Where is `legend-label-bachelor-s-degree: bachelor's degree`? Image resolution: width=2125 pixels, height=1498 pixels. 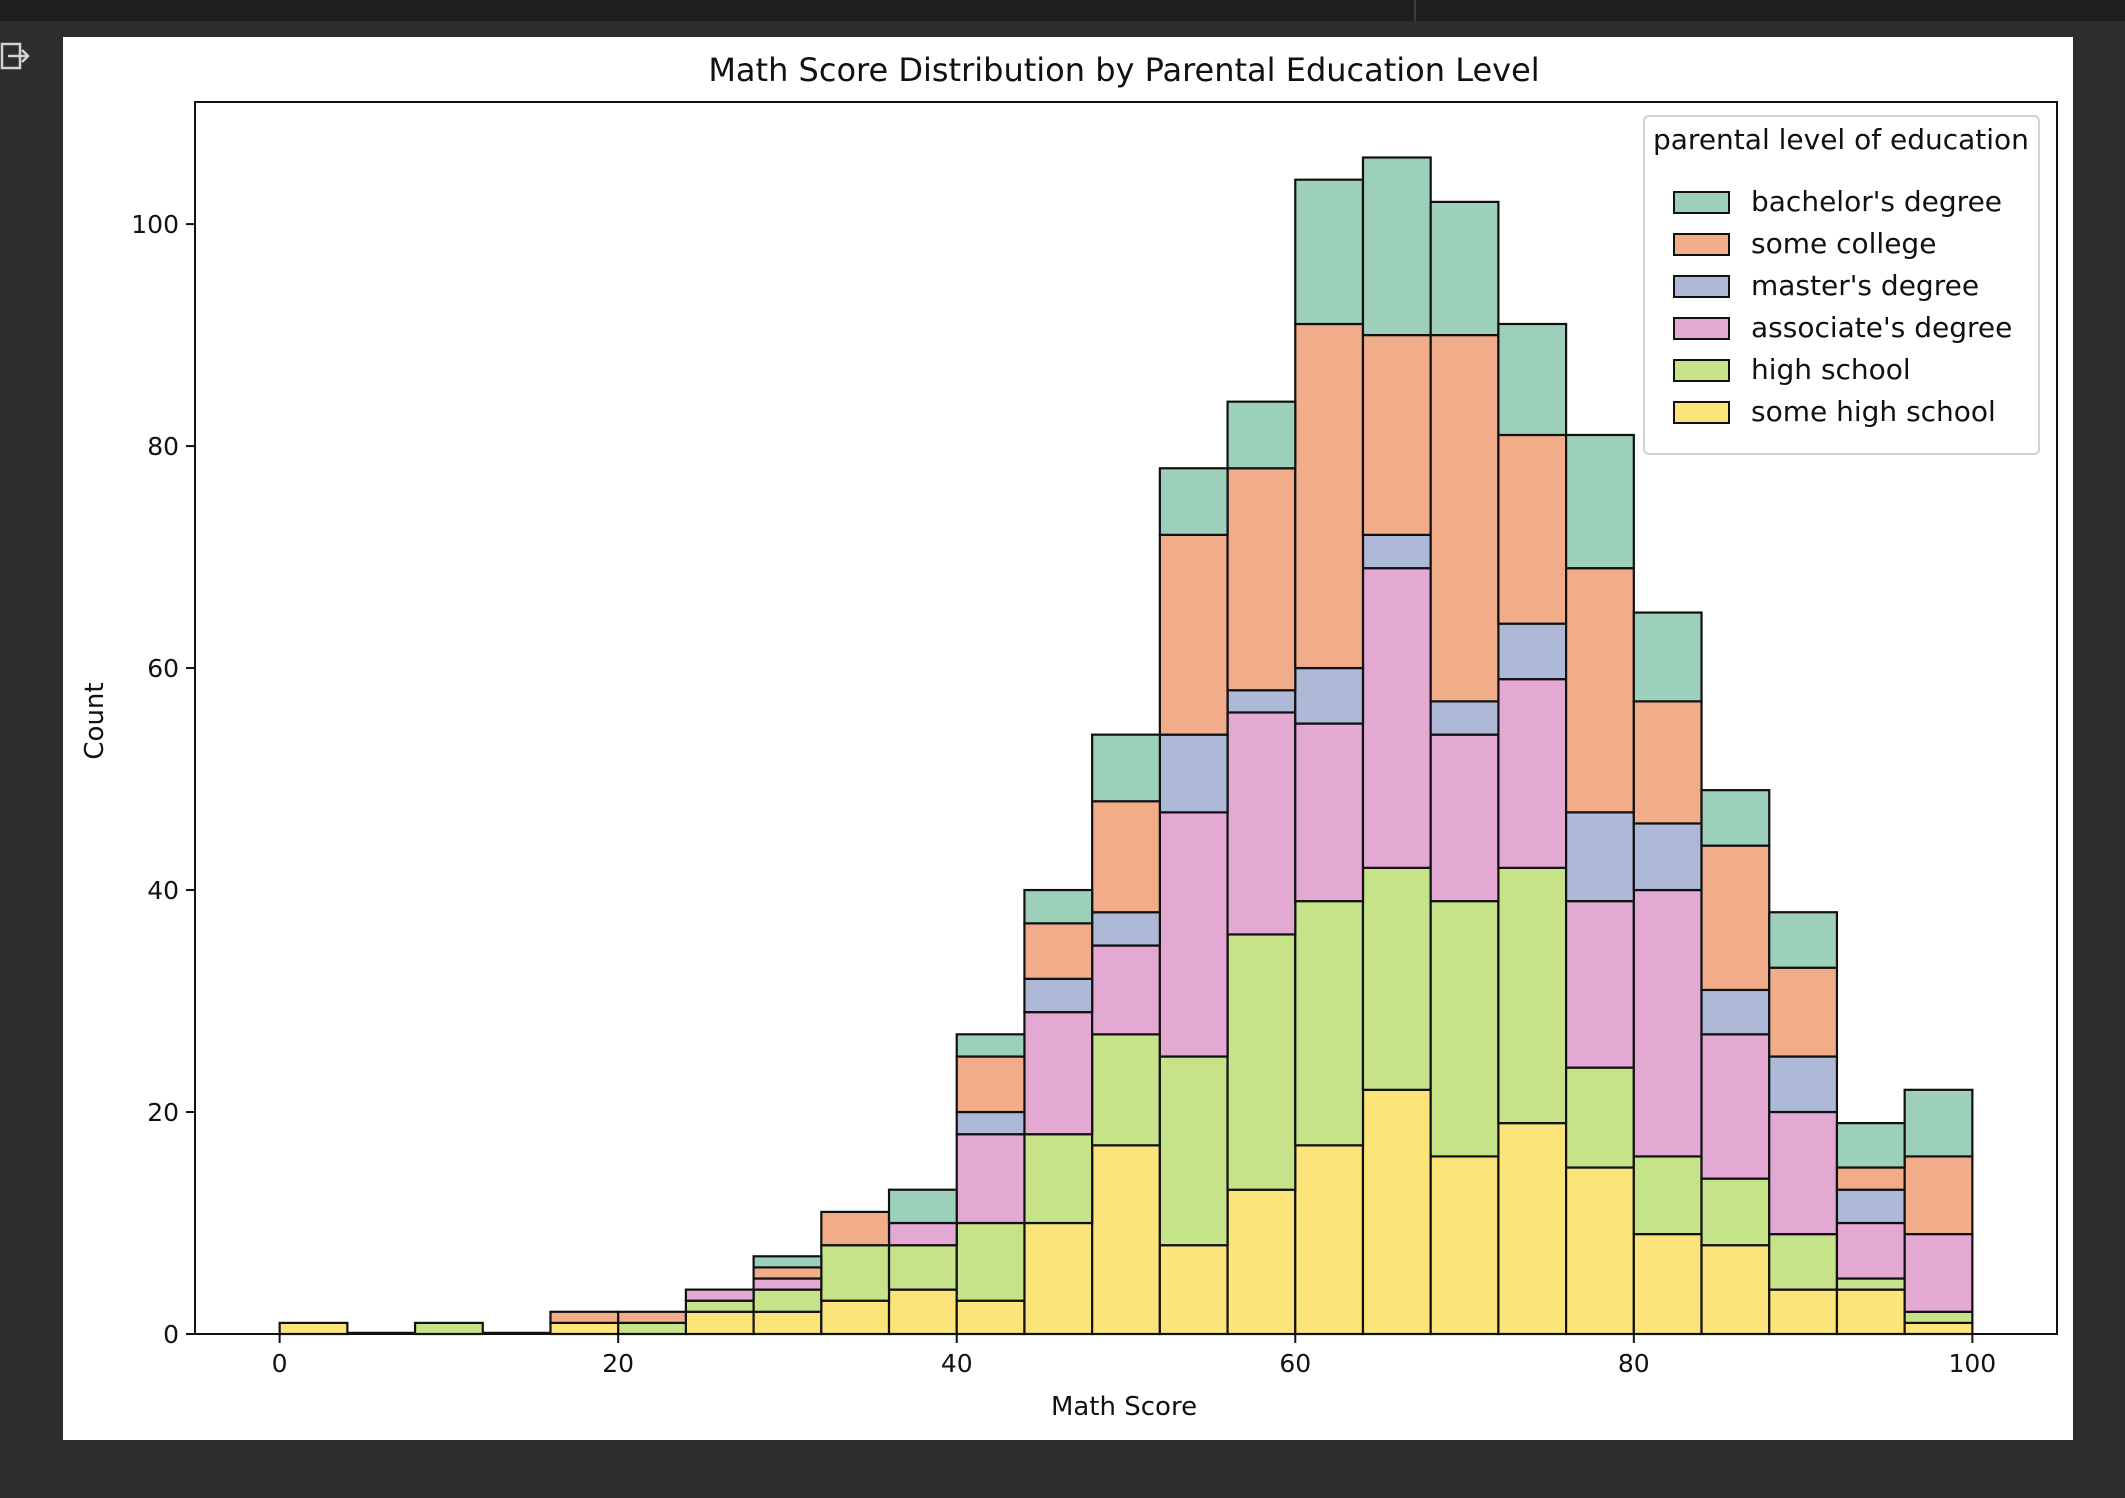
legend-label-bachelor-s-degree: bachelor's degree is located at coordinates (1876, 201).